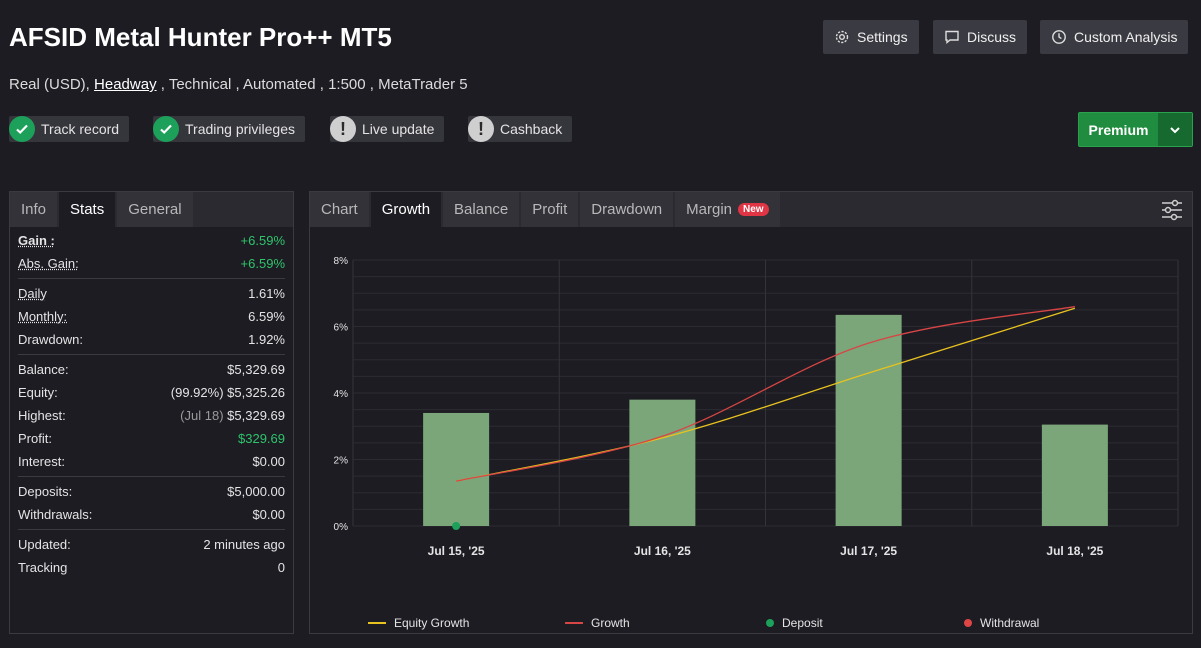  What do you see at coordinates (41, 461) in the screenshot?
I see `stat-label: Interest:` at bounding box center [41, 461].